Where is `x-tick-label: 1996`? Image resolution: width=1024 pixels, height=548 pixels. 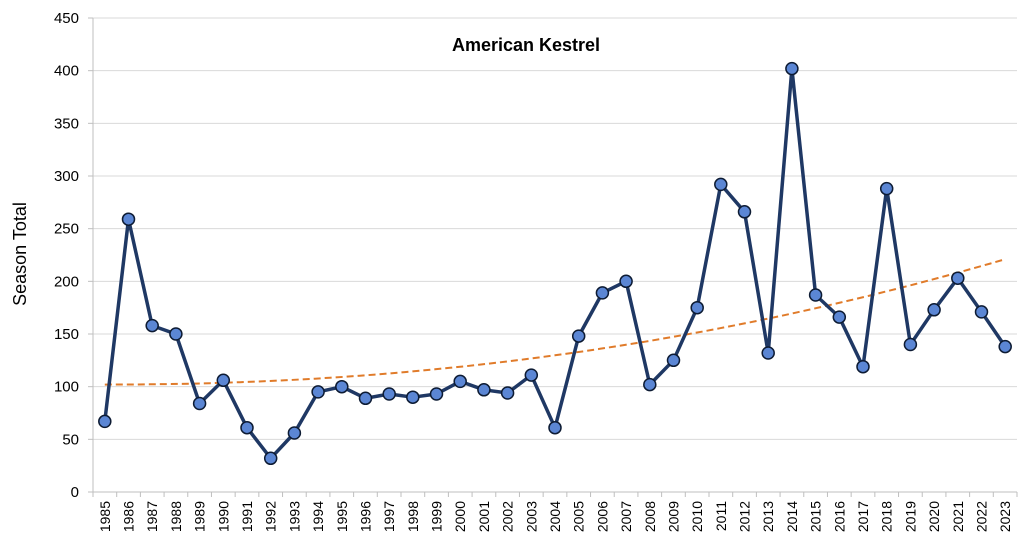
x-tick-label: 1996 is located at coordinates (365, 516).